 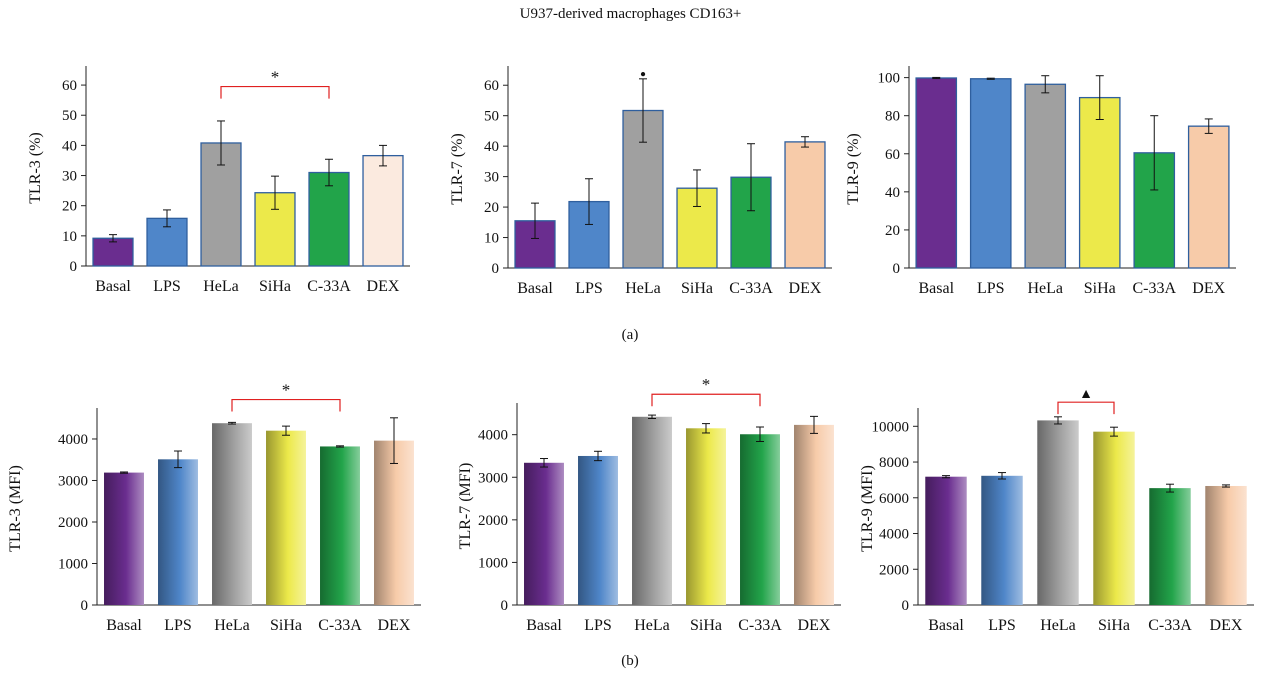 What do you see at coordinates (73, 564) in the screenshot?
I see `y-tick-label: 1000` at bounding box center [73, 564].